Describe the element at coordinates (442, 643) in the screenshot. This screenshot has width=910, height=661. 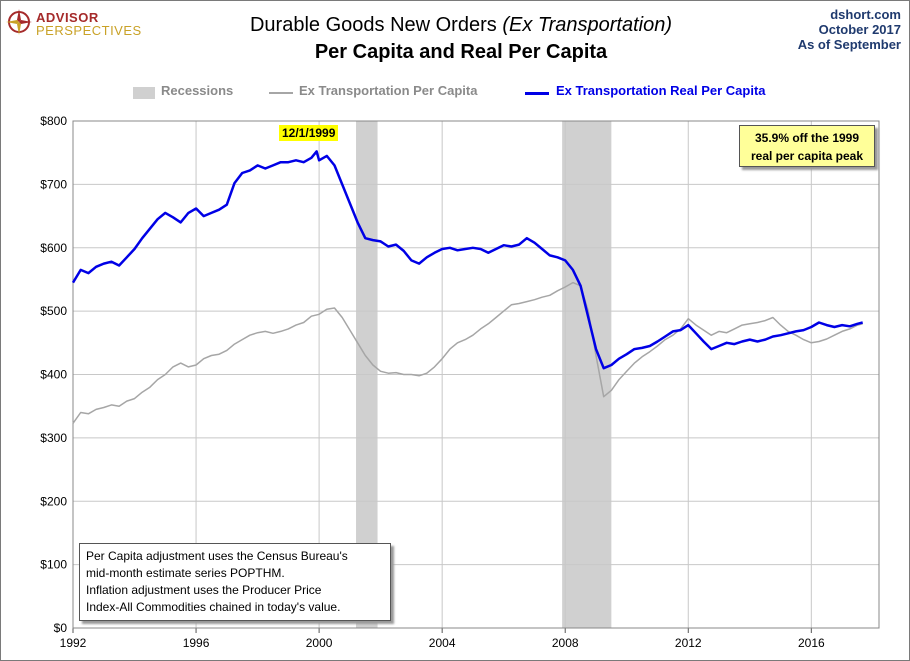
I see `x-tick-label: 2004` at that location.